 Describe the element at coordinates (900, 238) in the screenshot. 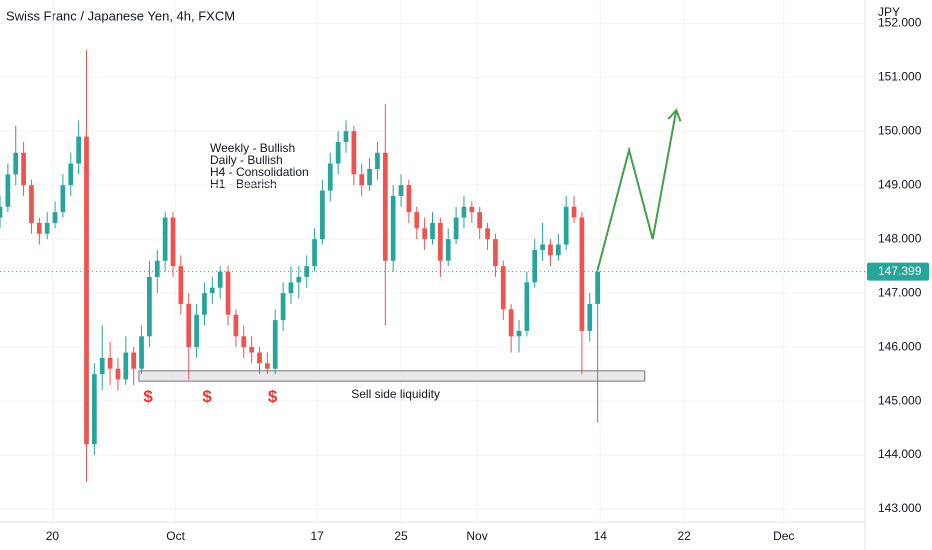

I see `y-tick-label: 148.000` at that location.